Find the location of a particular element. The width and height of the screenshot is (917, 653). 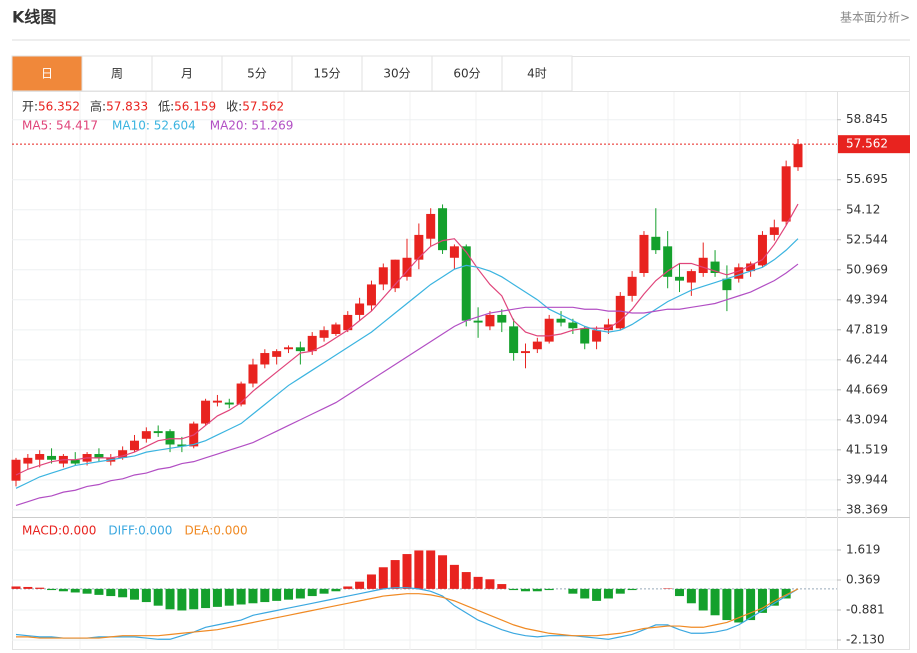

tab-label: 日 is located at coordinates (47, 74).